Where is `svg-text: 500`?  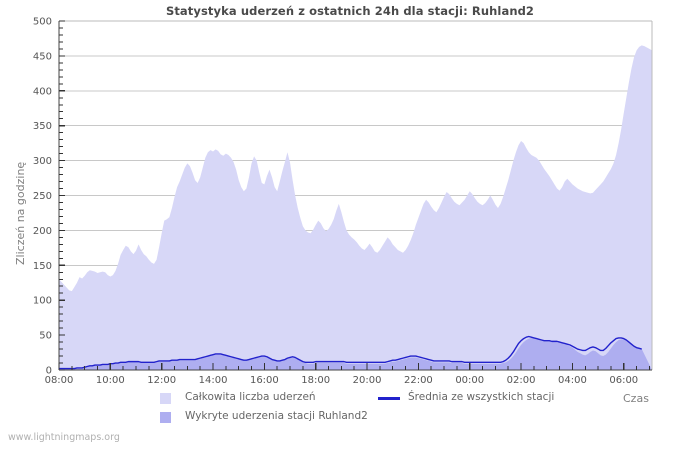 svg-text: 500 is located at coordinates (42, 22).